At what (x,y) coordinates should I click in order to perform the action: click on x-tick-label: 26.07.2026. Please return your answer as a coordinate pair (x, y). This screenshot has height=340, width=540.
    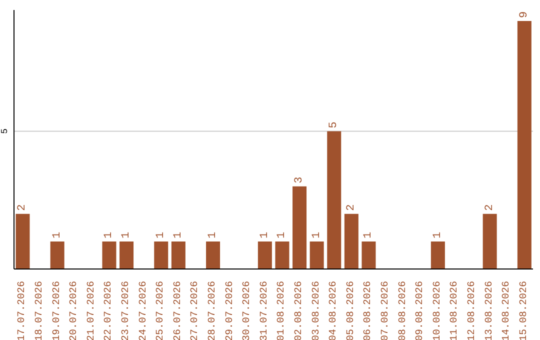
    Looking at the image, I should click on (178, 310).